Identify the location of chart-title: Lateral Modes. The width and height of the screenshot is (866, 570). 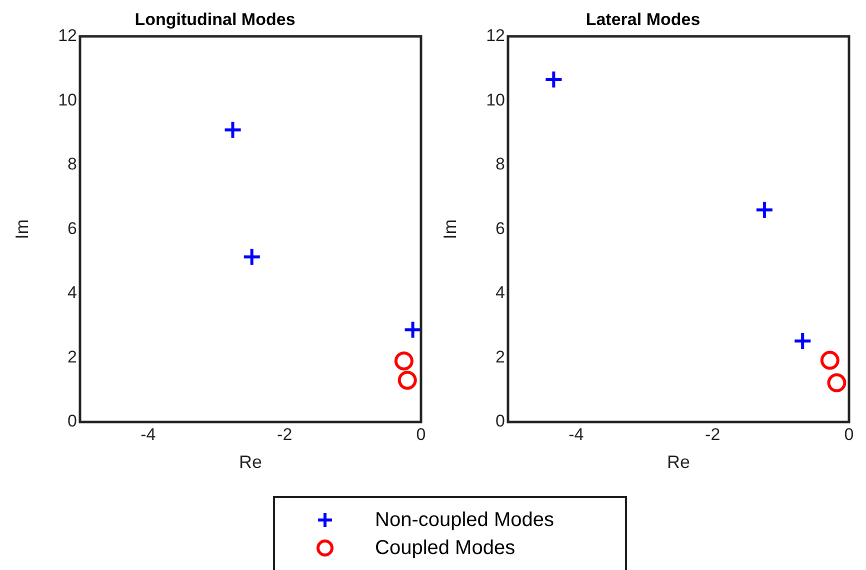
(643, 19).